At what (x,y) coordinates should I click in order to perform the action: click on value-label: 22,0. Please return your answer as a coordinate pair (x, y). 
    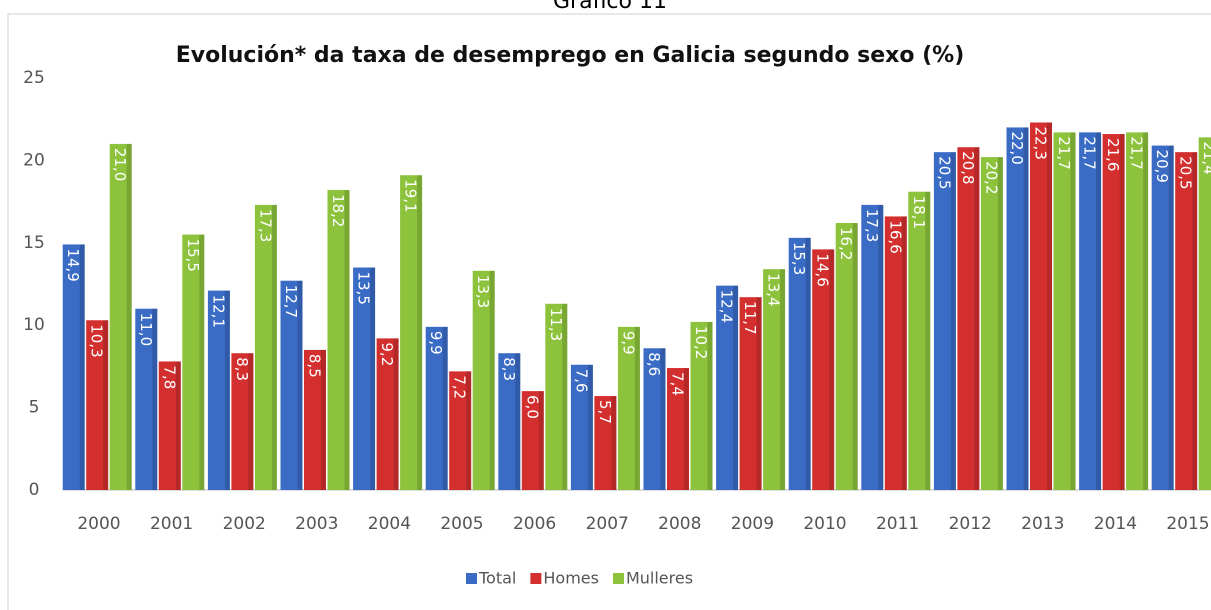
    Looking at the image, I should click on (1017, 147).